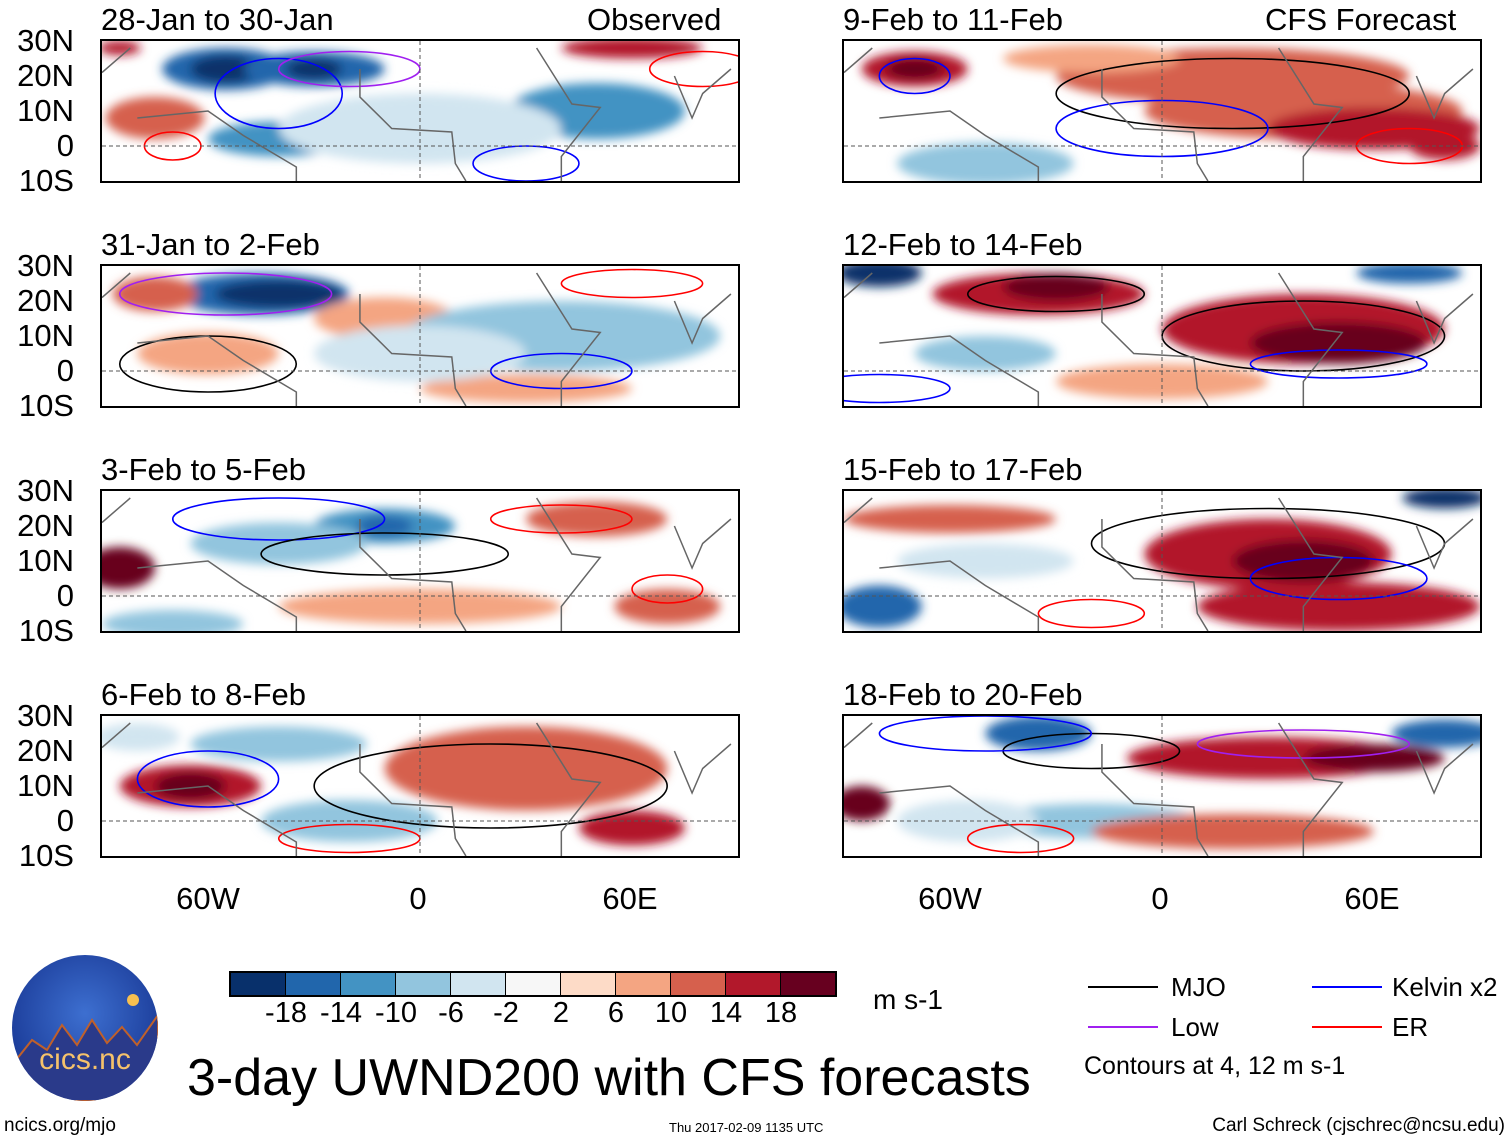 Image resolution: width=1510 pixels, height=1142 pixels. Describe the element at coordinates (85, 1028) in the screenshot. I see `cics-logo: cics.nc` at that location.